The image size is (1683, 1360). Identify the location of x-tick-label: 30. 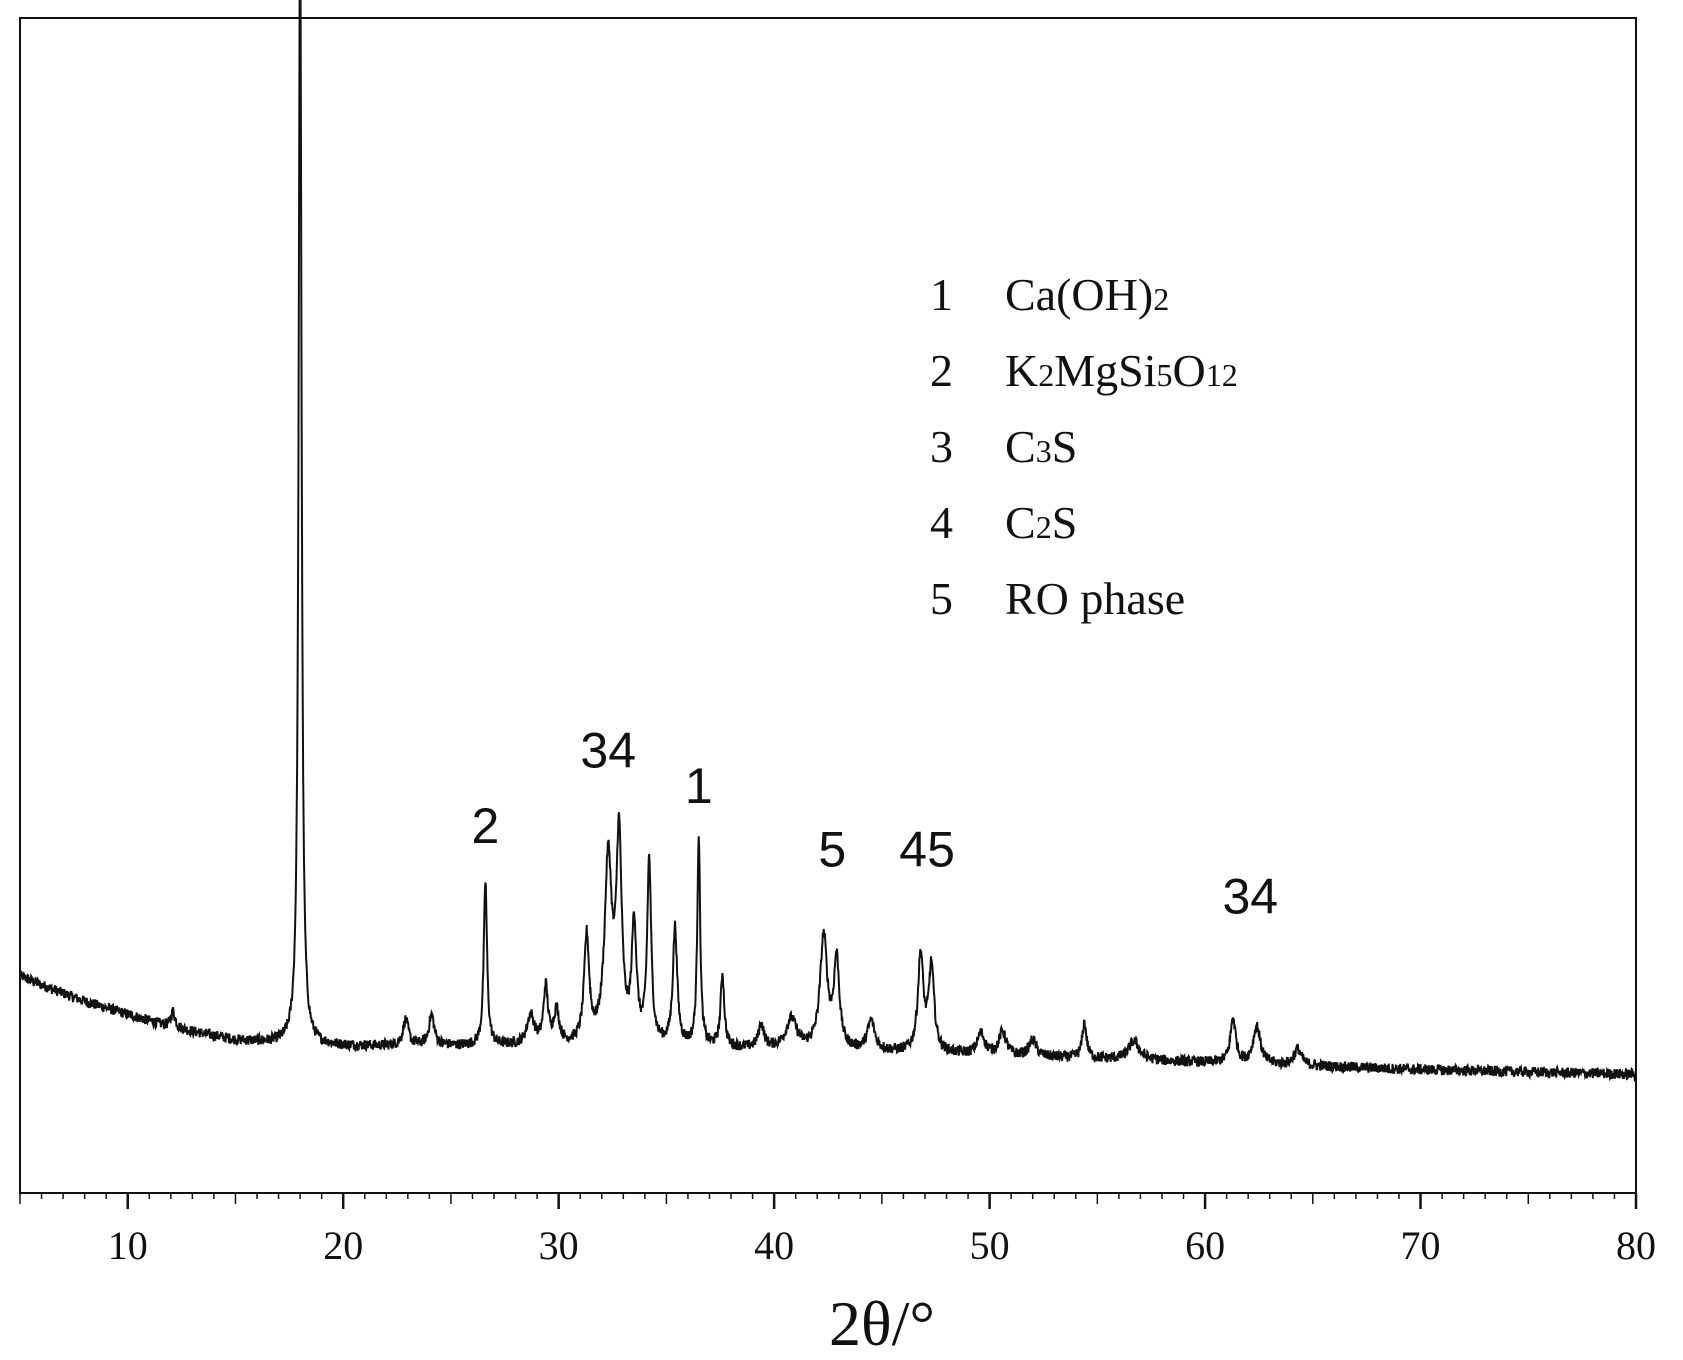
(559, 1245).